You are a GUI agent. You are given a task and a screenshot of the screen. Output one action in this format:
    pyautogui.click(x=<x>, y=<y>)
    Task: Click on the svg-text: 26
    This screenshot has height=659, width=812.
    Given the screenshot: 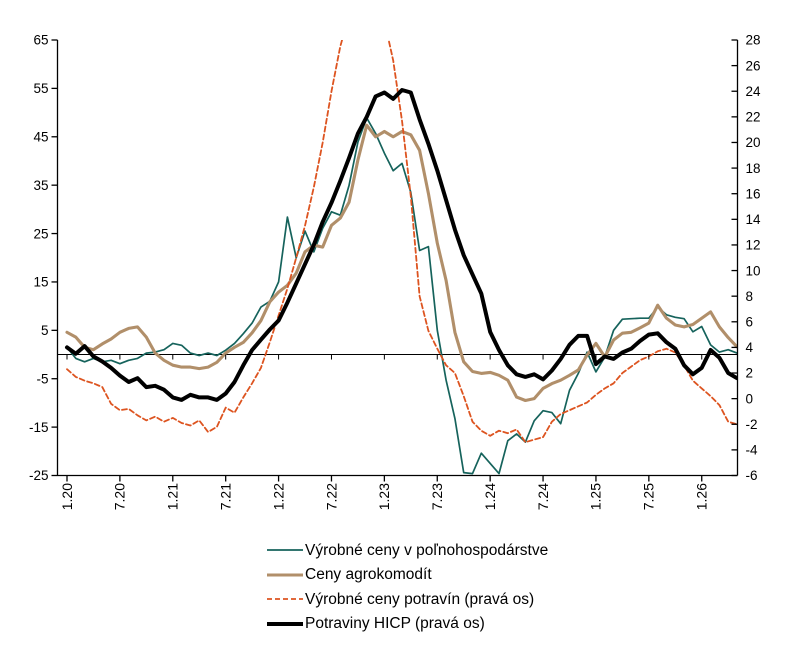 What is the action you would take?
    pyautogui.click(x=753, y=65)
    